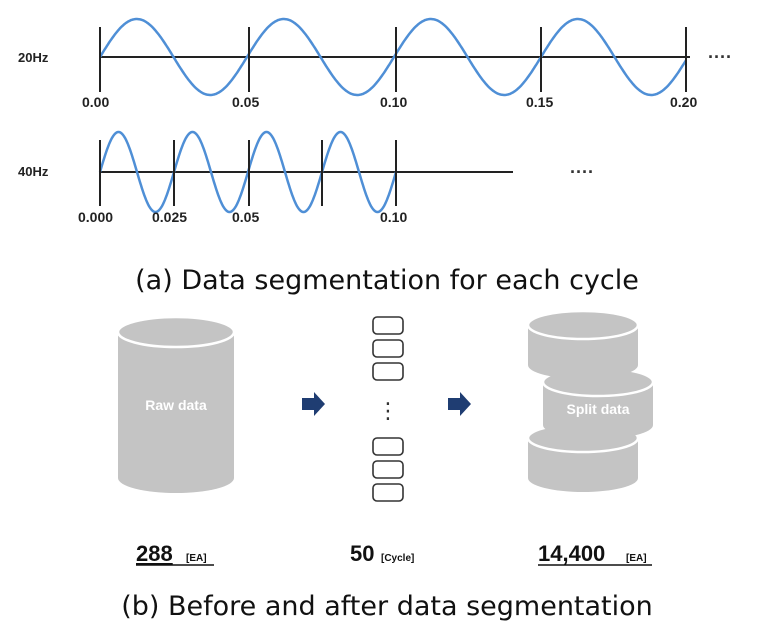 The image size is (774, 625). What do you see at coordinates (175, 553) in the screenshot?
I see `count-raw: 288 [EA]` at bounding box center [175, 553].